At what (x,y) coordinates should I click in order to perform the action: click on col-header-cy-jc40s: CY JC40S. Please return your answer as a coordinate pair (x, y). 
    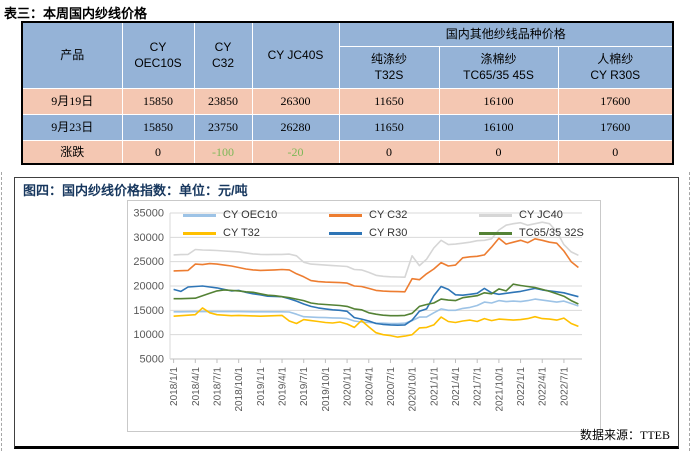
    Looking at the image, I should click on (295, 55).